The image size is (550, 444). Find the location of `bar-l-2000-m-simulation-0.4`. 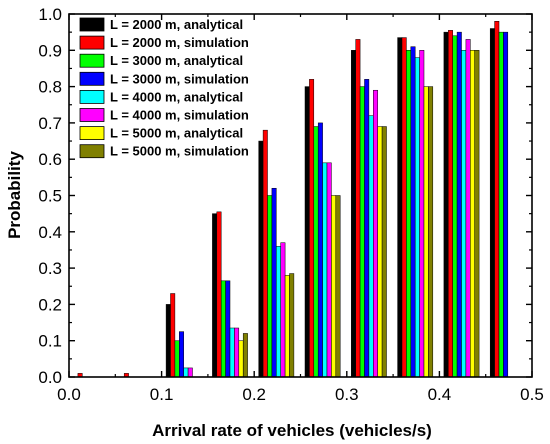

bar-l-2000-m-simulation-0.4 is located at coordinates (404, 207).